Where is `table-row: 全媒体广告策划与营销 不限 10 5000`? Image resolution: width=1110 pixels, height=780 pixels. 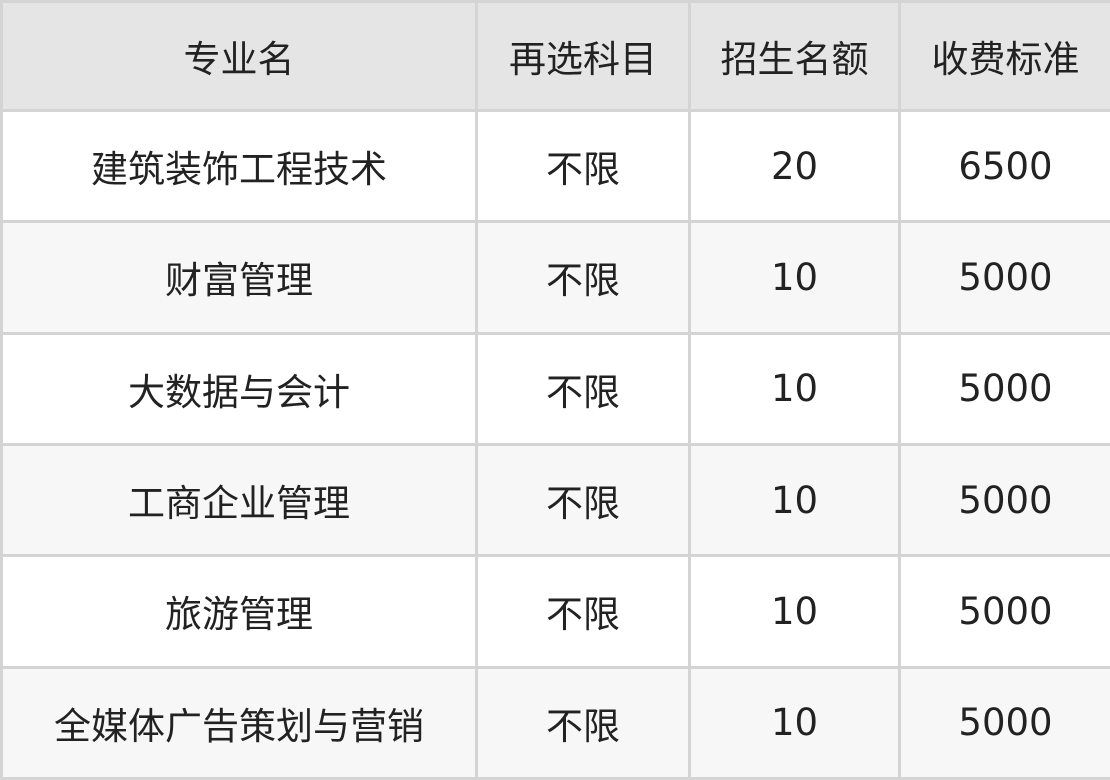
table-row: 全媒体广告策划与营销 不限 10 5000 is located at coordinates (555, 722).